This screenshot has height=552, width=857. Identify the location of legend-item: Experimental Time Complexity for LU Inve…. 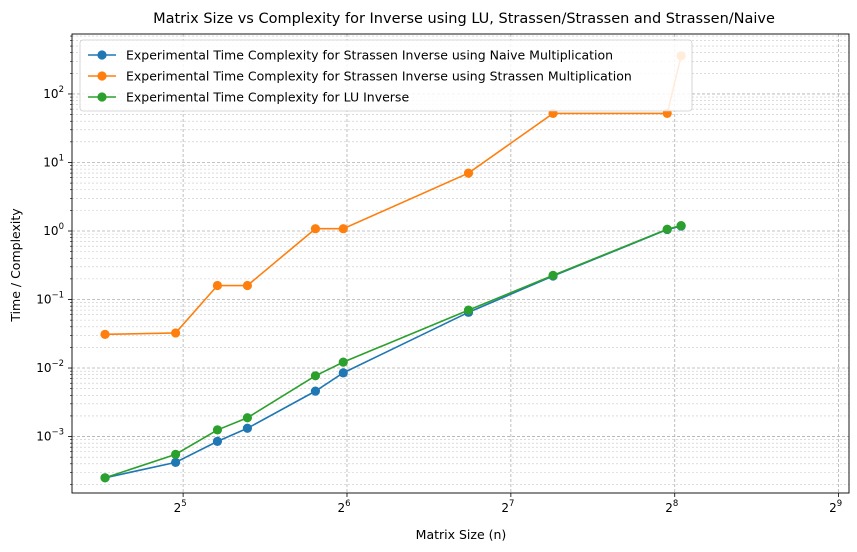
(248, 97).